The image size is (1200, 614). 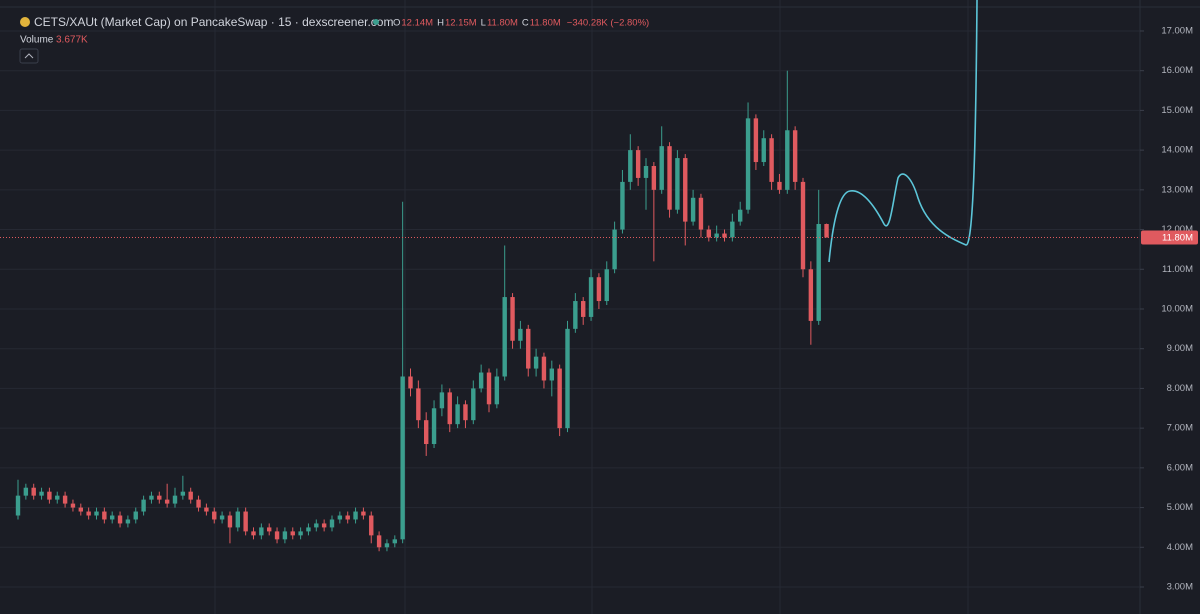 What do you see at coordinates (1177, 110) in the screenshot?
I see `y-tick-label: 15.00M` at bounding box center [1177, 110].